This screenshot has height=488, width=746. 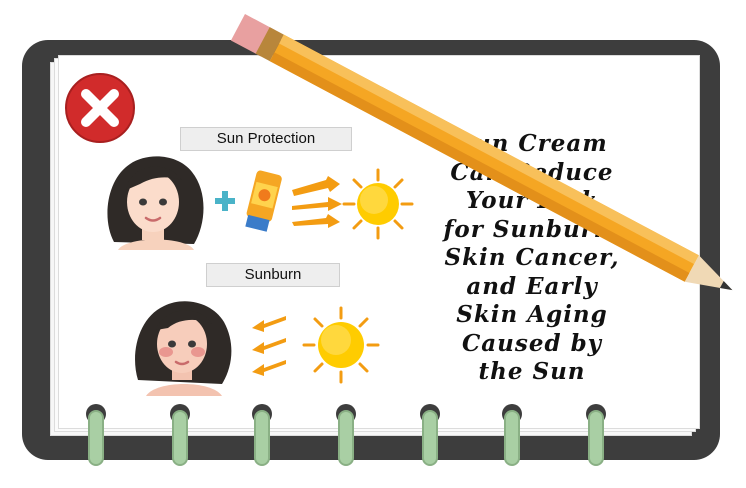 I want to click on woman-face-sunburn, so click(x=183, y=348).